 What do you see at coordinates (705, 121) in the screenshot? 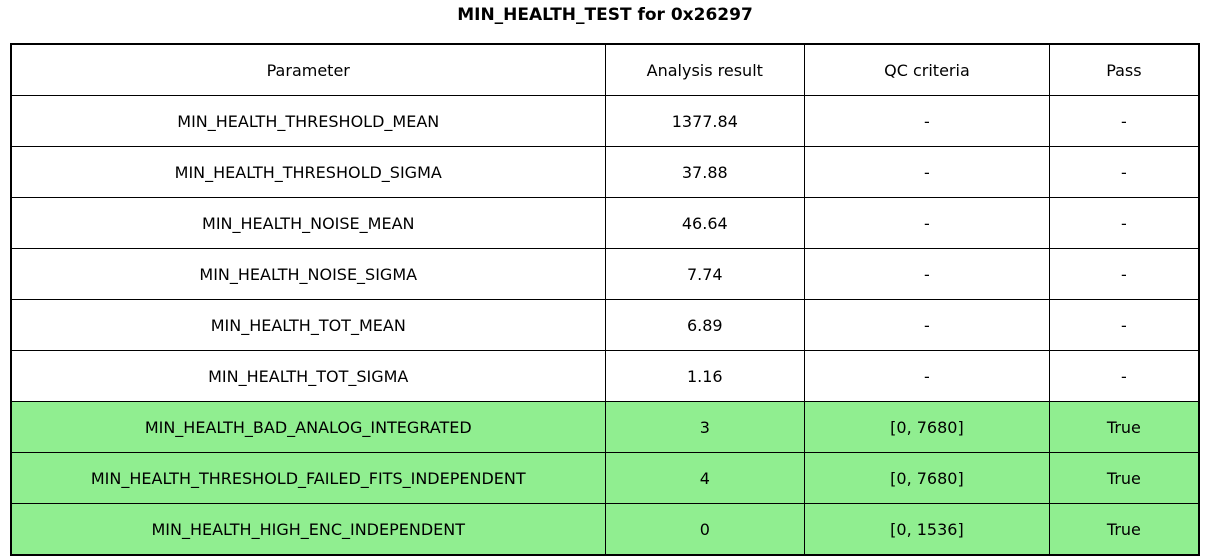
I see `cell-analysis-result: 1377.84` at bounding box center [705, 121].